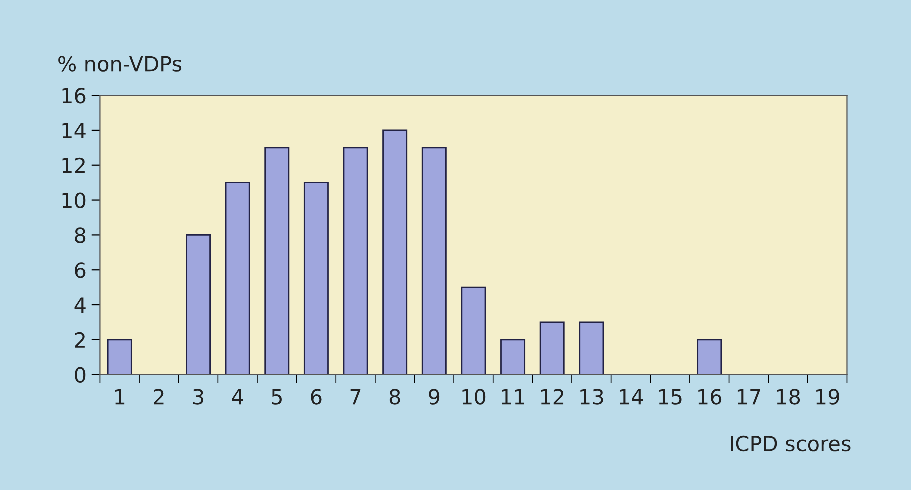  Describe the element at coordinates (474, 397) in the screenshot. I see `x-tick-label: 10` at that location.